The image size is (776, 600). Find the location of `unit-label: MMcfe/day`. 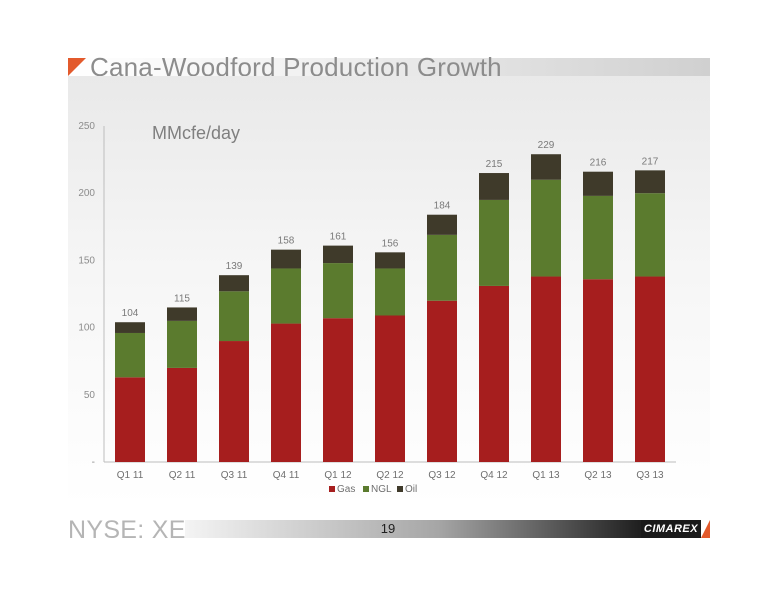

unit-label: MMcfe/day is located at coordinates (196, 133).